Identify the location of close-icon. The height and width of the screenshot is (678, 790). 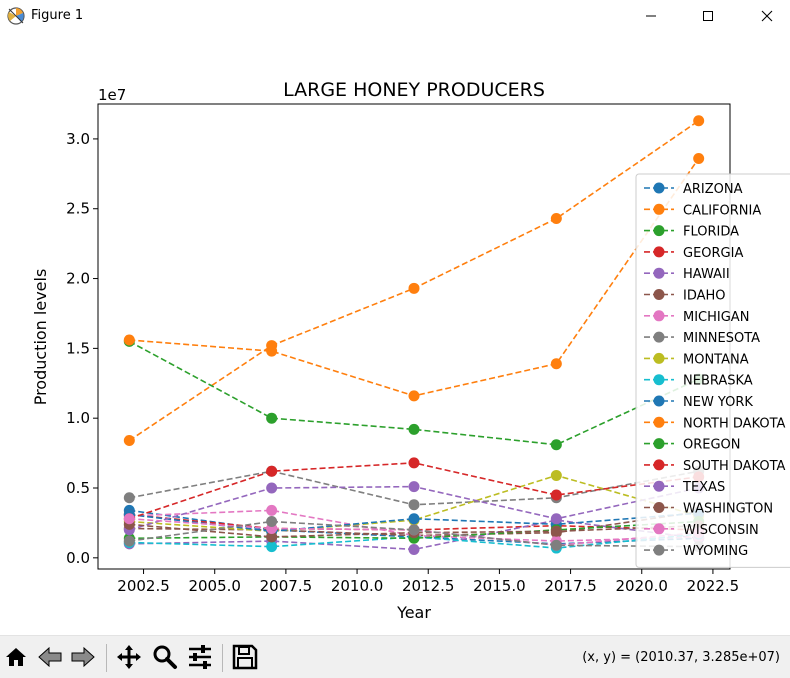
(767, 16).